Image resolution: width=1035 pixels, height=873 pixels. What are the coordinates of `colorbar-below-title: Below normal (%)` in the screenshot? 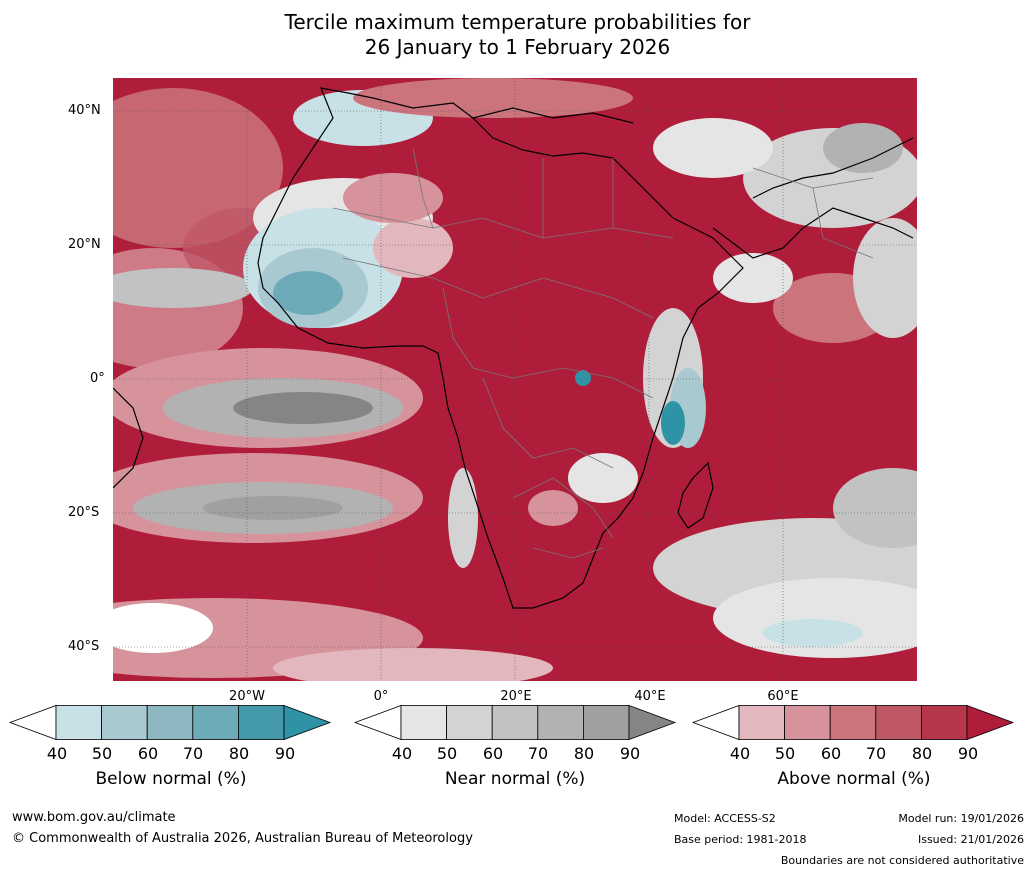 It's located at (171, 779).